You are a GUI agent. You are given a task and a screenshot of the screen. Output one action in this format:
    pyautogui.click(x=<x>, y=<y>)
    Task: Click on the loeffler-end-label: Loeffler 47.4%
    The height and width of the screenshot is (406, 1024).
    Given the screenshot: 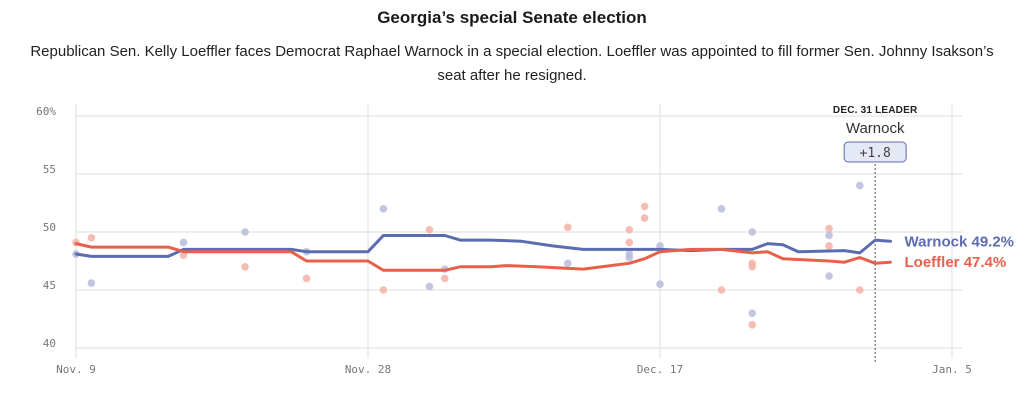 What is the action you would take?
    pyautogui.click(x=956, y=262)
    